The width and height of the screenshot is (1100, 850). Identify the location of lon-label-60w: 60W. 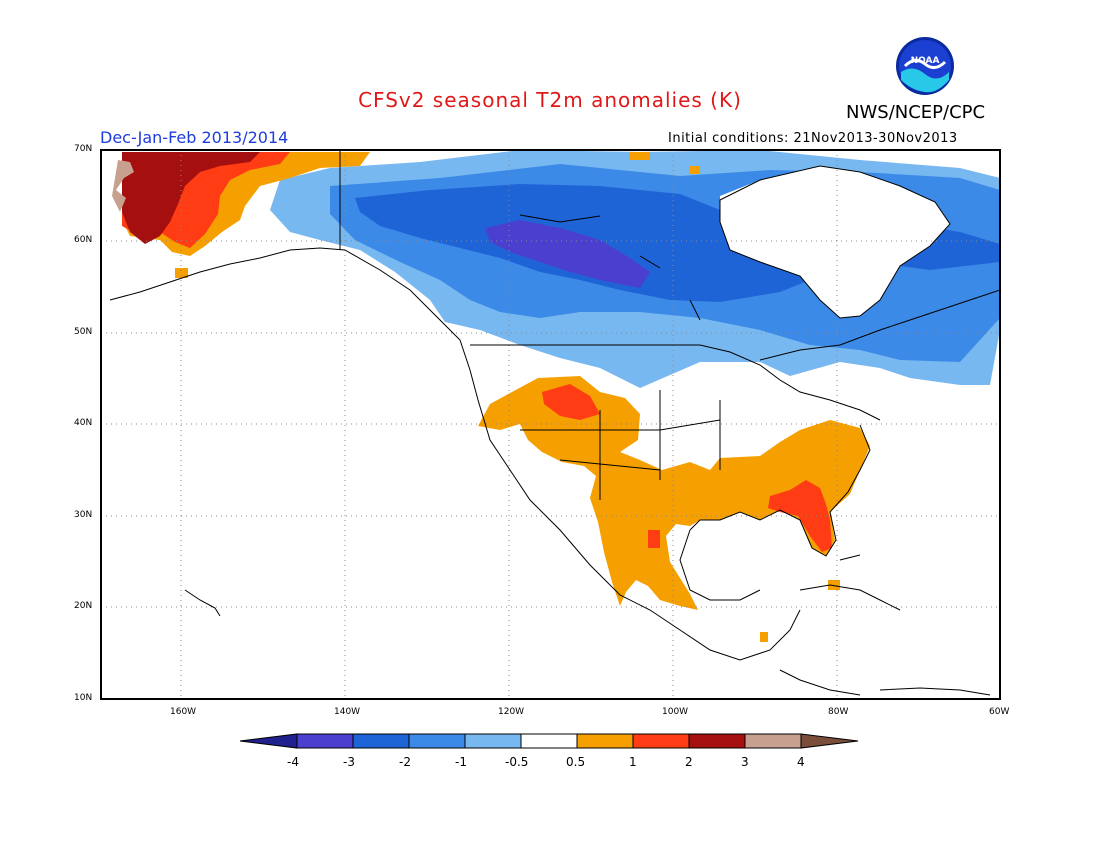
(999, 712).